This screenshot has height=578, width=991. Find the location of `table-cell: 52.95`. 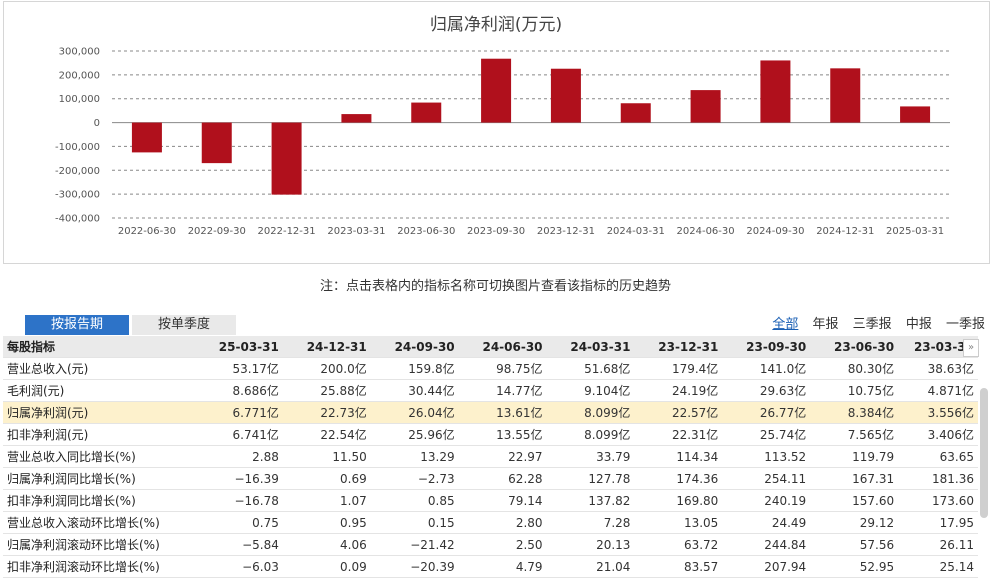

table-cell: 52.95 is located at coordinates (854, 566).